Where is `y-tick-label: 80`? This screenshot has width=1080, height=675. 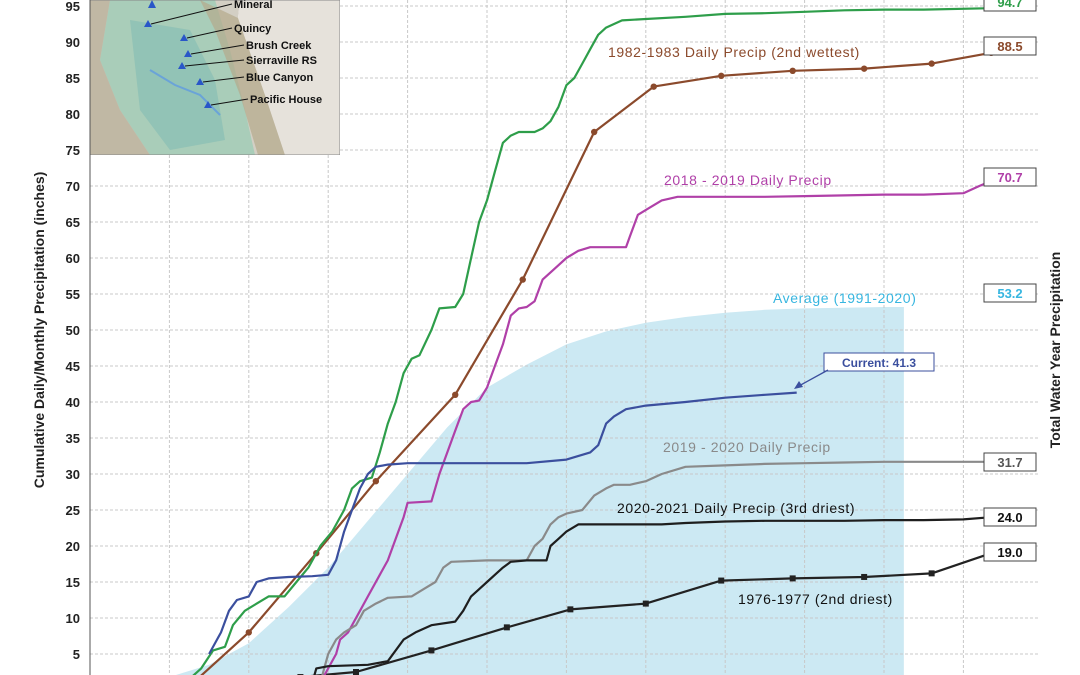 y-tick-label: 80 is located at coordinates (73, 114).